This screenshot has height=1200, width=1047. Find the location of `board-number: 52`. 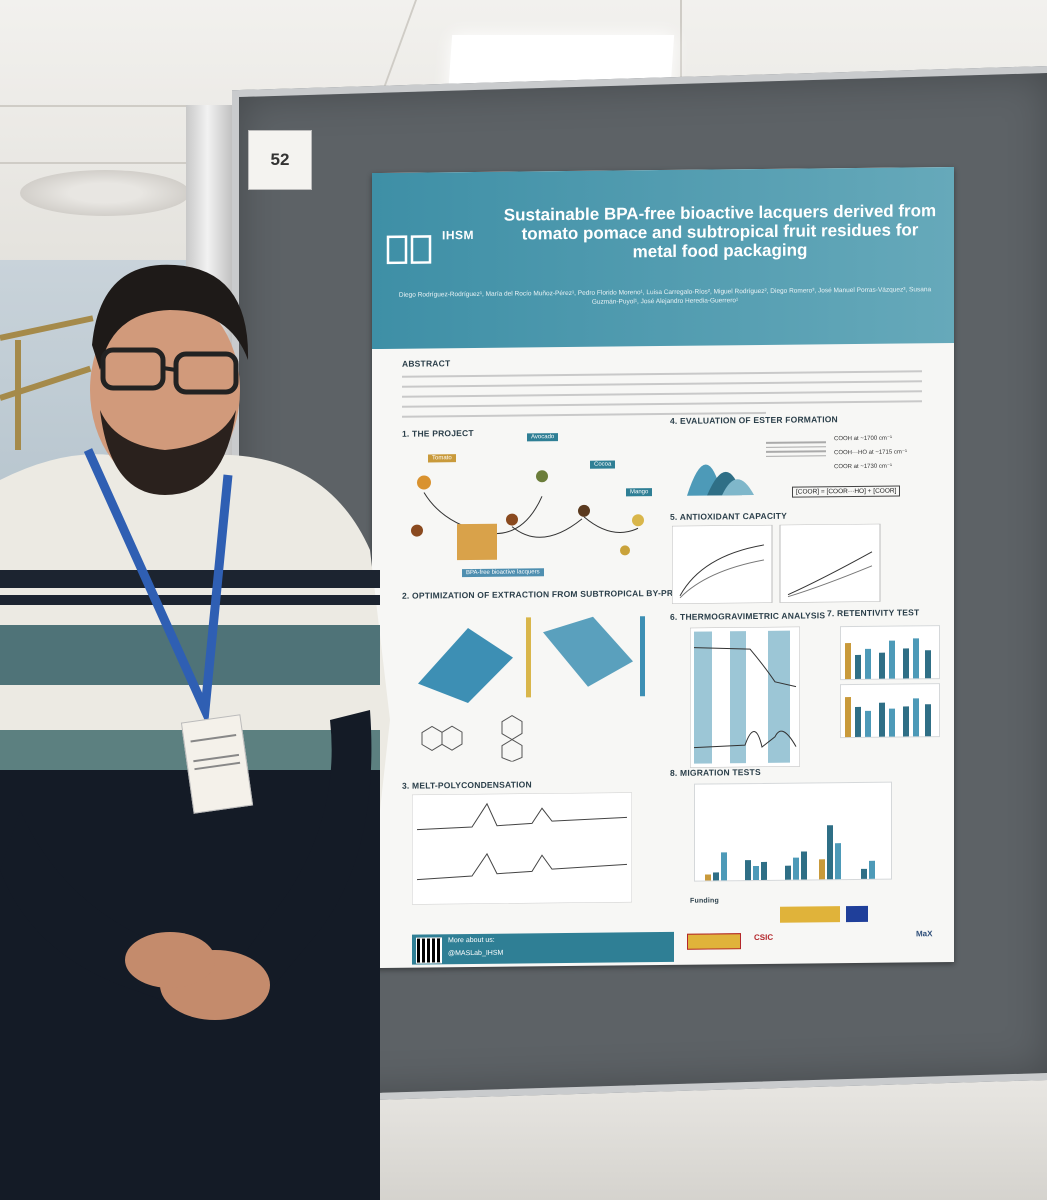

board-number: 52 is located at coordinates (280, 160).